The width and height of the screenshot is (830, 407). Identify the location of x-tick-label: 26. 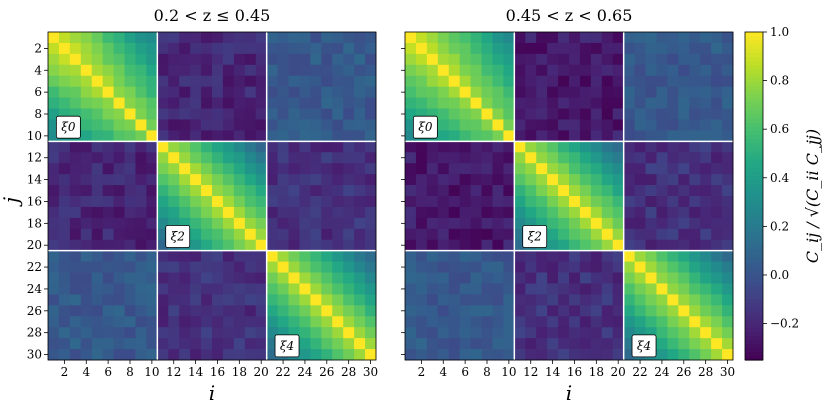
(683, 372).